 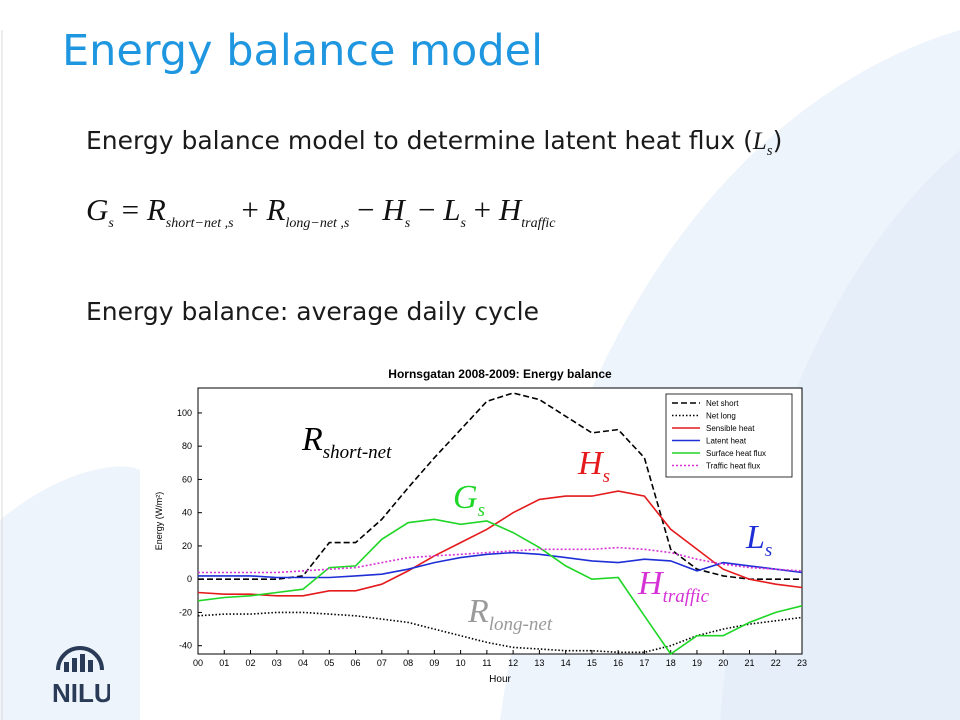 What do you see at coordinates (723, 663) in the screenshot?
I see `x-tick-label: 20` at bounding box center [723, 663].